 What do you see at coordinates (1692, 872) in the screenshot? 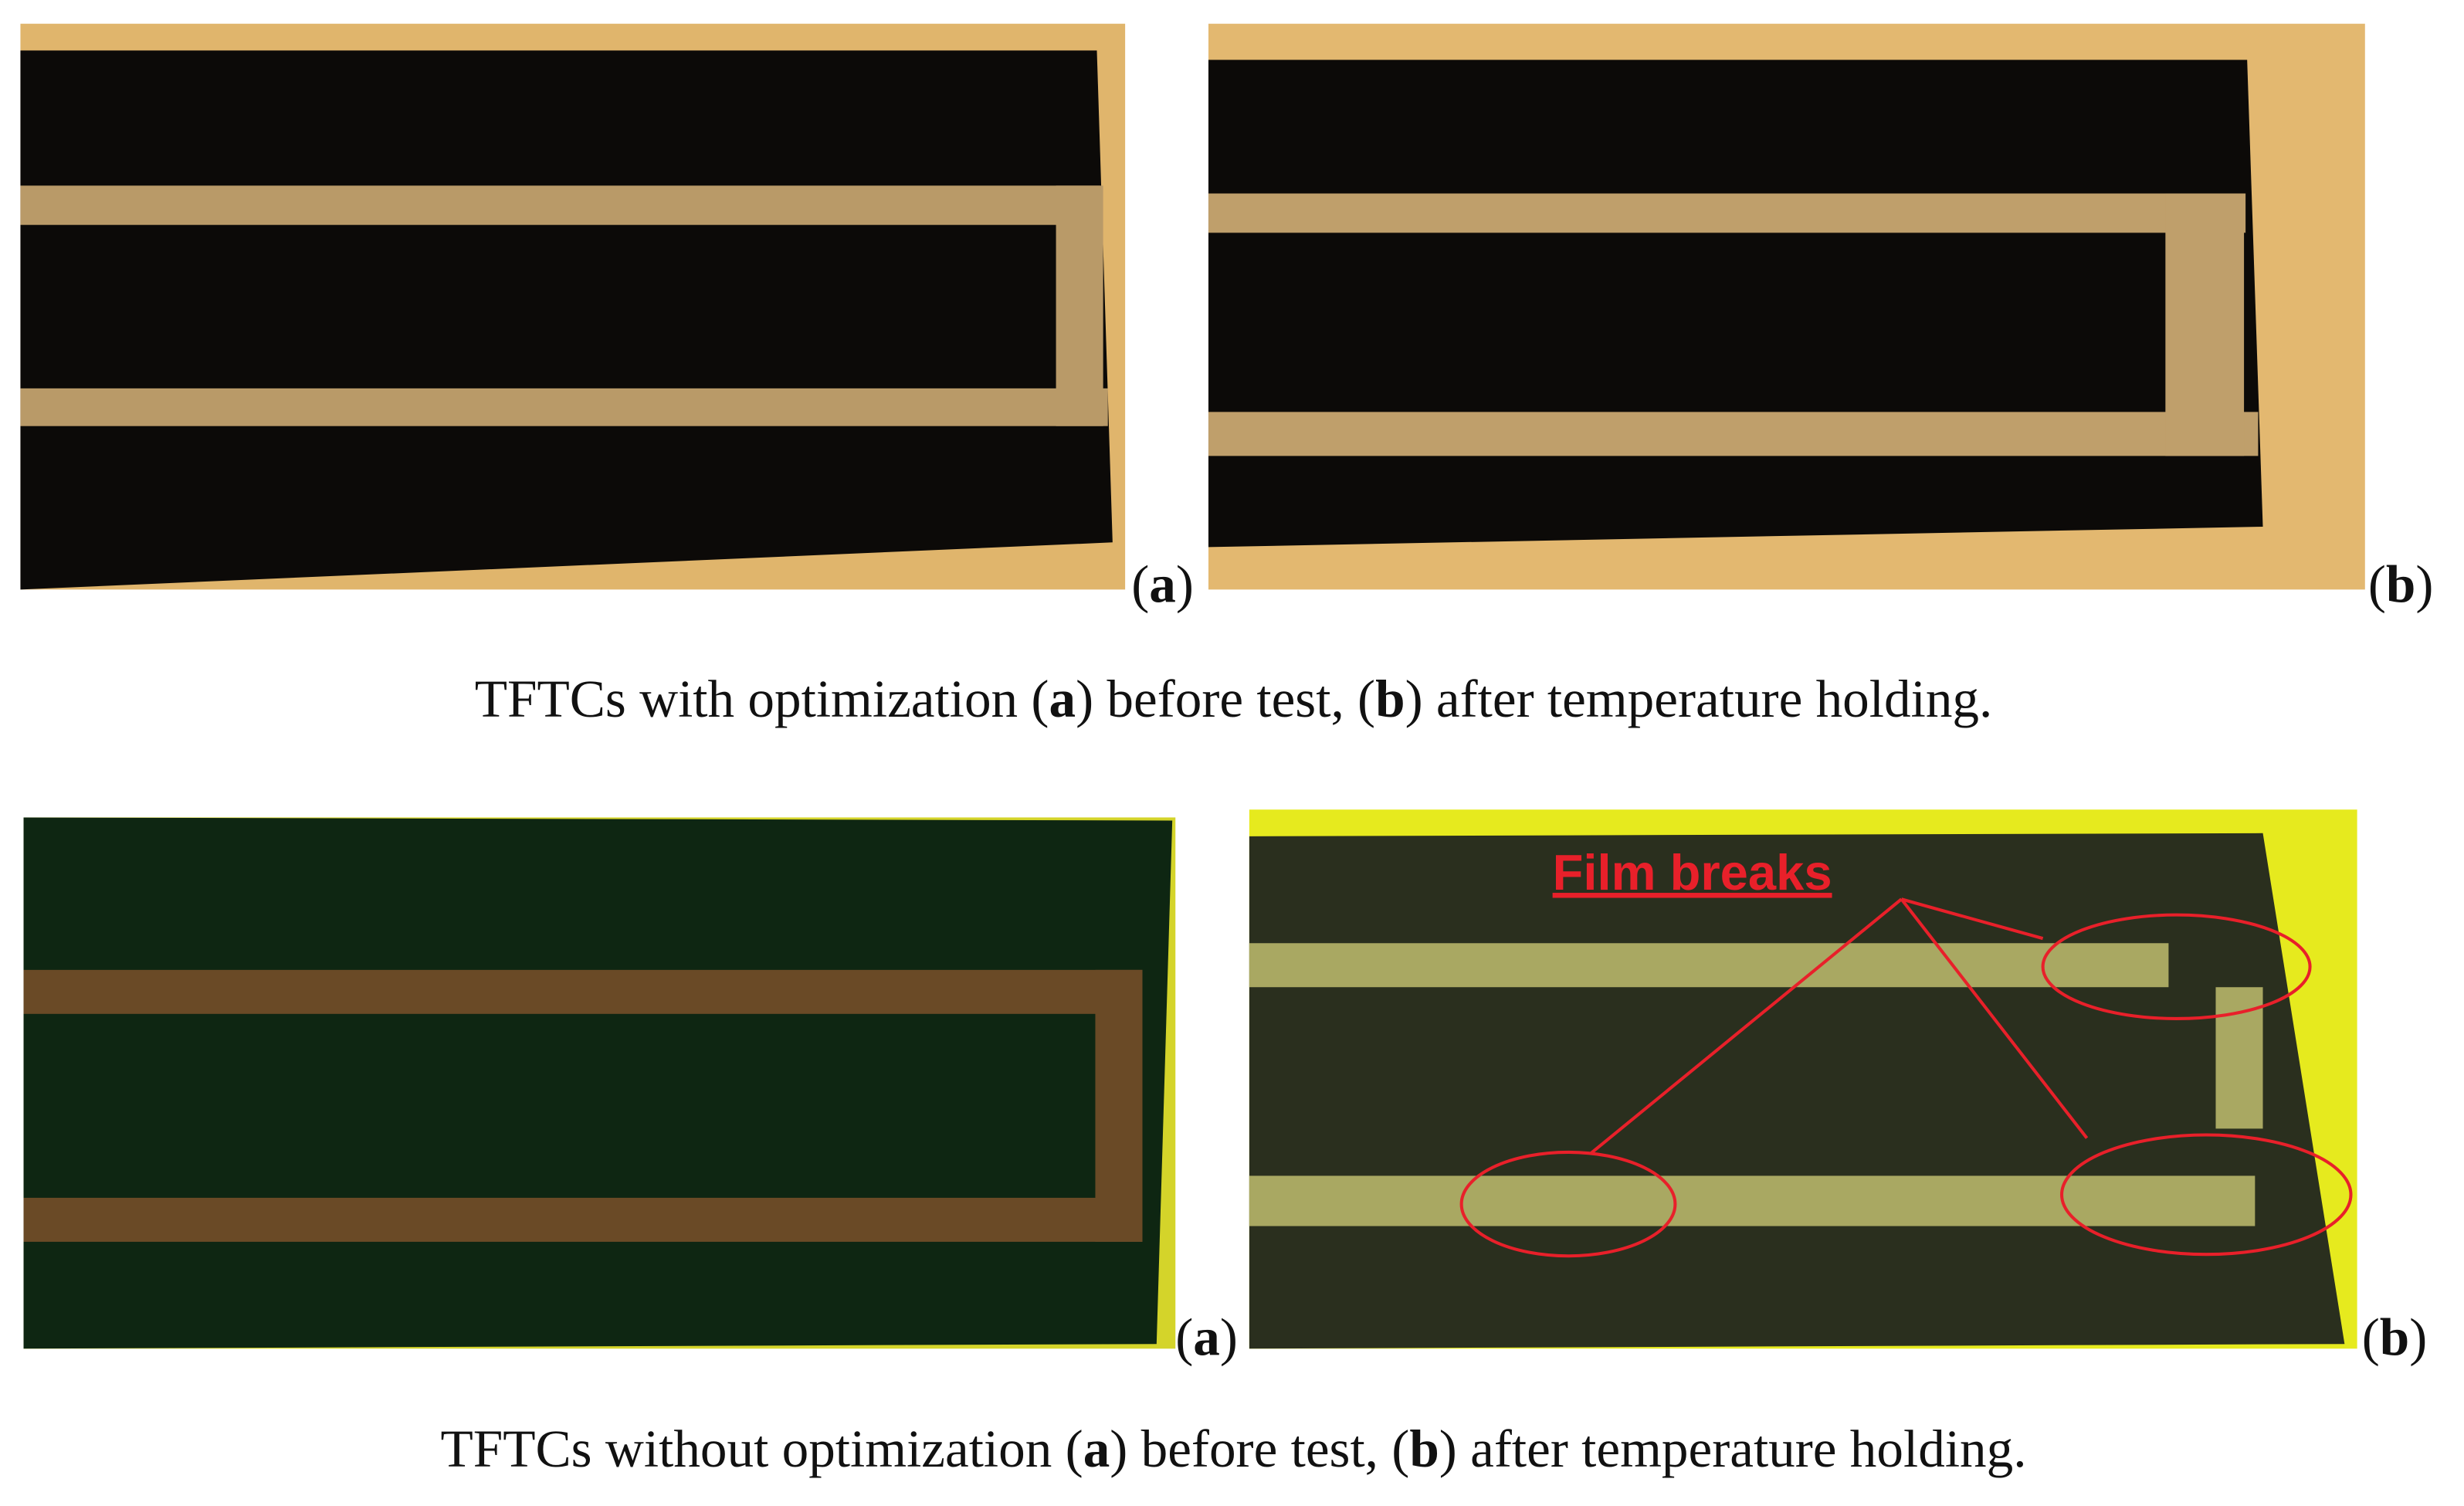
I see `annotation: Film breaks` at bounding box center [1692, 872].